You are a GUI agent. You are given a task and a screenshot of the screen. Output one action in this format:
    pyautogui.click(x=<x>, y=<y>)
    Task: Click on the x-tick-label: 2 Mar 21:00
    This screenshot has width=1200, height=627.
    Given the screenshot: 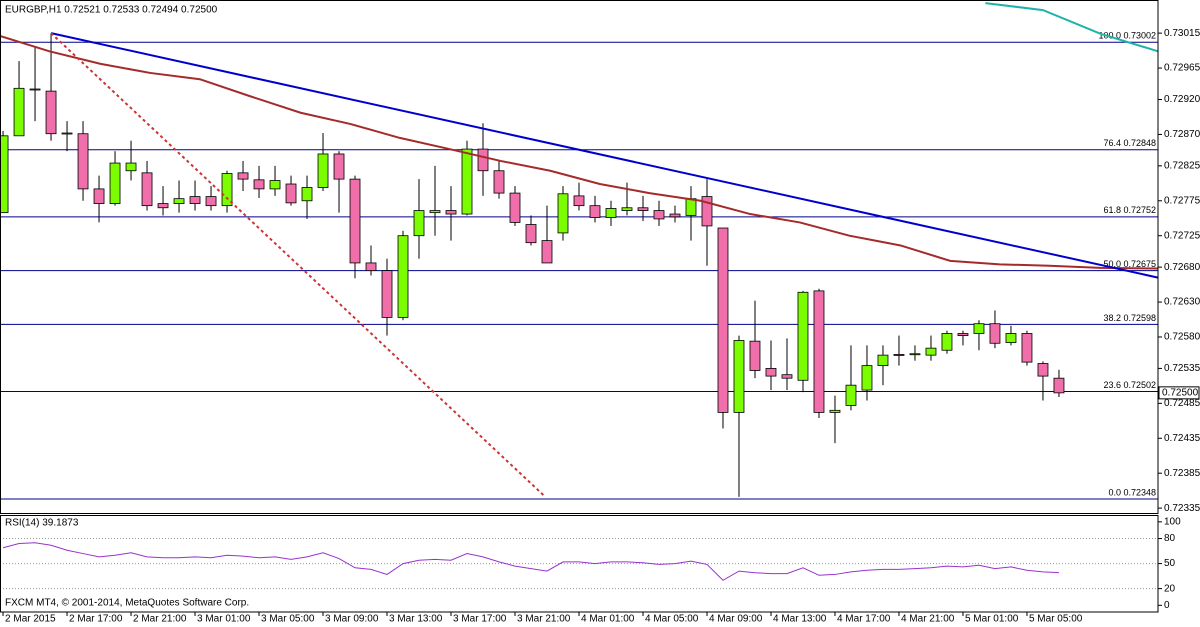 What is the action you would take?
    pyautogui.click(x=160, y=619)
    